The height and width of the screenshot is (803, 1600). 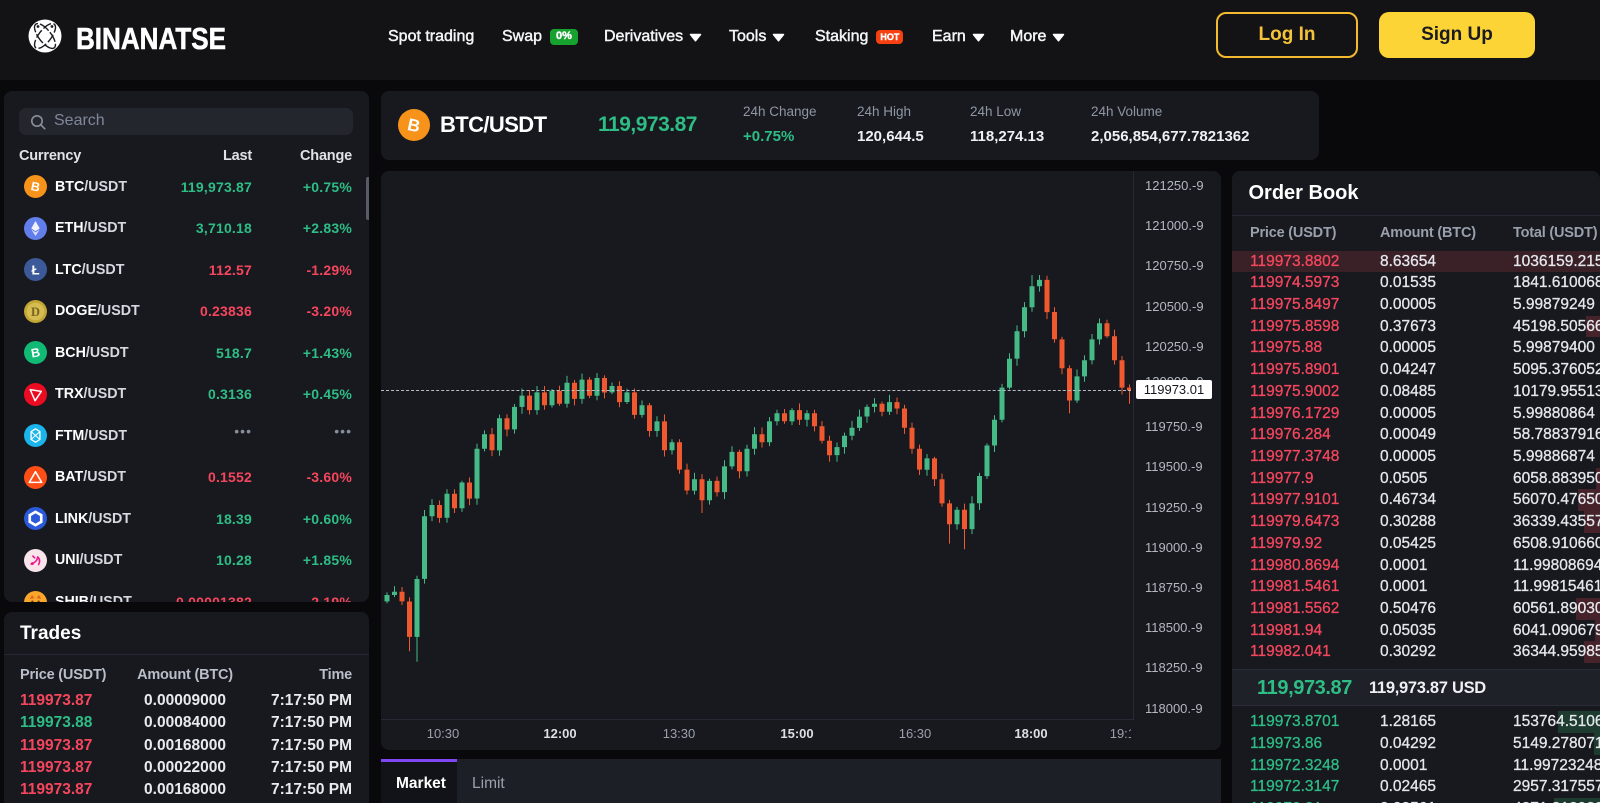 What do you see at coordinates (35, 269) in the screenshot?
I see `svg-text: Ł` at bounding box center [35, 269].